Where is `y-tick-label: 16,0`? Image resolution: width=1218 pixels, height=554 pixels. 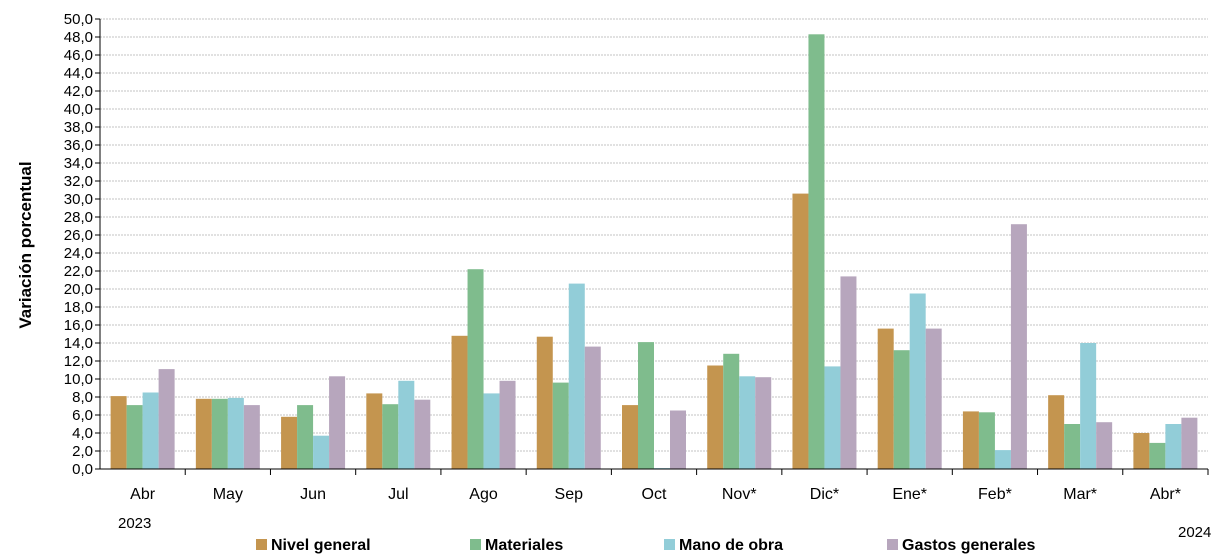
y-tick-label: 16,0 is located at coordinates (78, 325).